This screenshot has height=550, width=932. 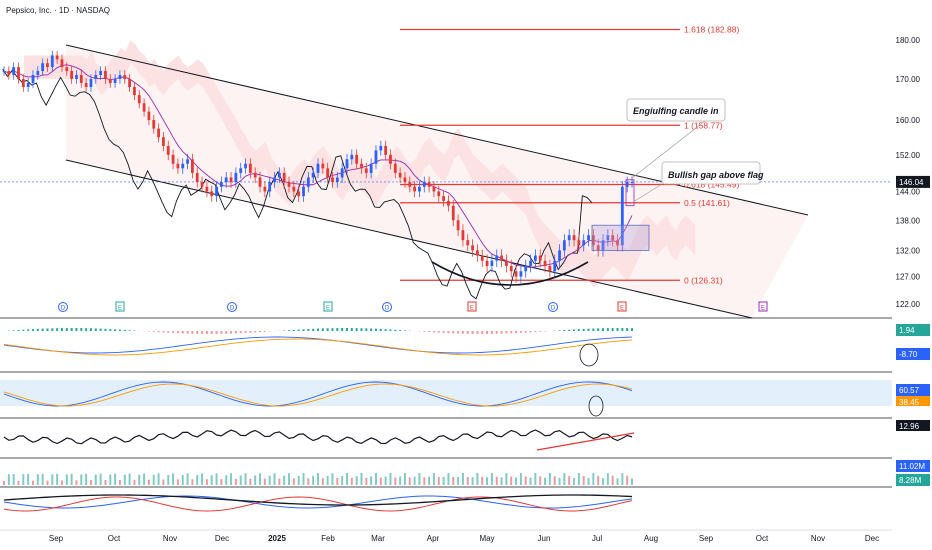 What do you see at coordinates (596, 406) in the screenshot?
I see `oscillator-circle` at bounding box center [596, 406].